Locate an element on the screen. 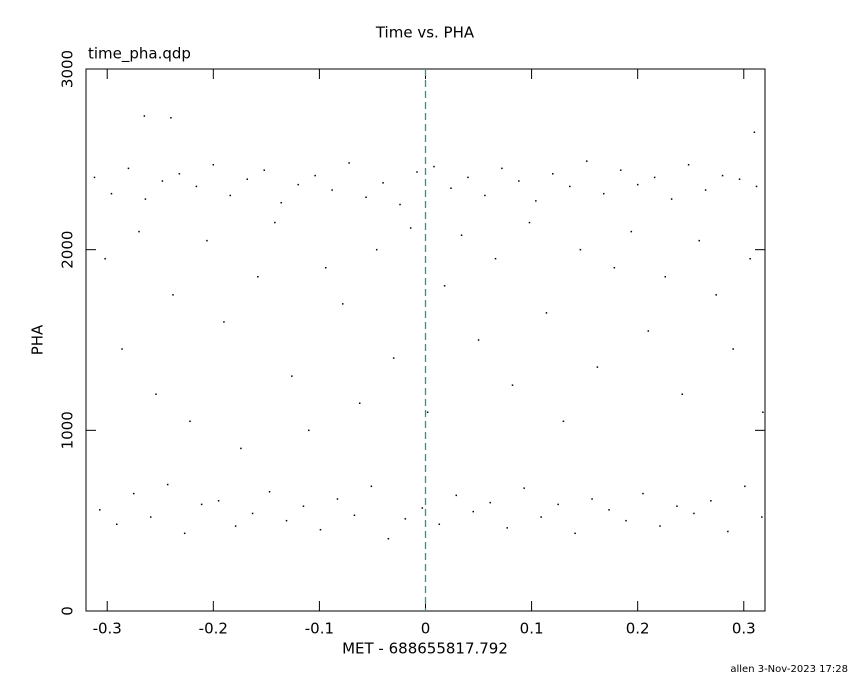 The width and height of the screenshot is (850, 680). x-tick-label: 0.2 is located at coordinates (638, 629).